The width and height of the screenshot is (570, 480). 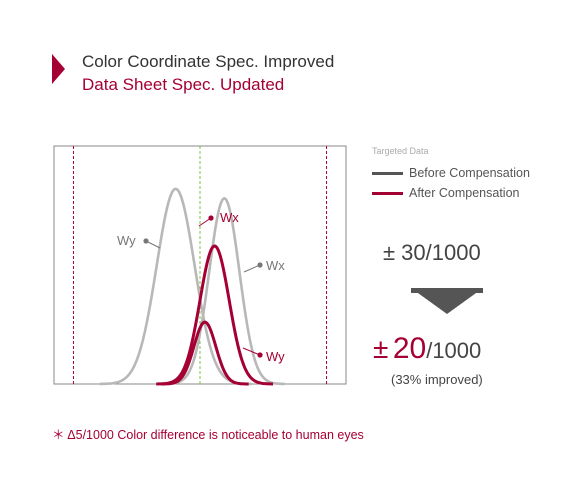 I want to click on spec-after-pm: ±, so click(x=381, y=348).